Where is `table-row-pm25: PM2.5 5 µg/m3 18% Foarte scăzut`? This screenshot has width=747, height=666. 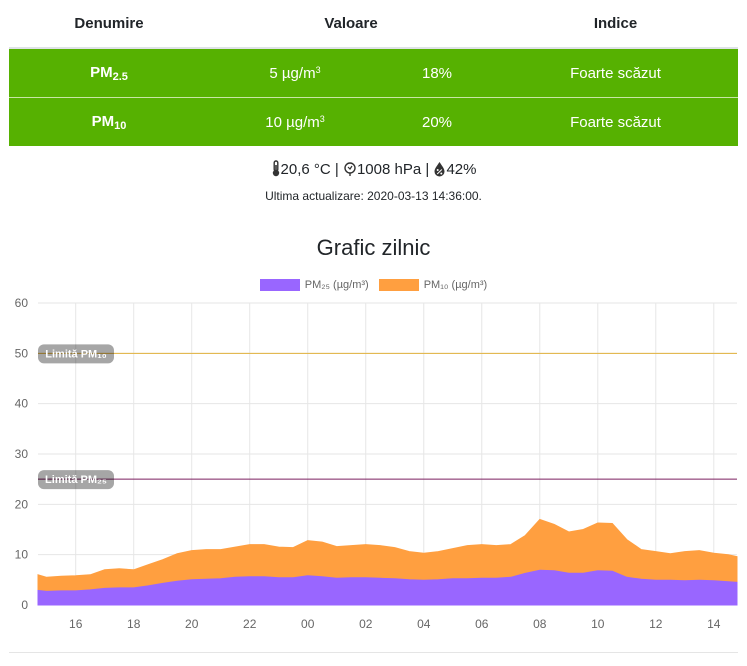
table-row-pm25: PM2.5 5 µg/m3 18% Foarte scăzut is located at coordinates (373, 73).